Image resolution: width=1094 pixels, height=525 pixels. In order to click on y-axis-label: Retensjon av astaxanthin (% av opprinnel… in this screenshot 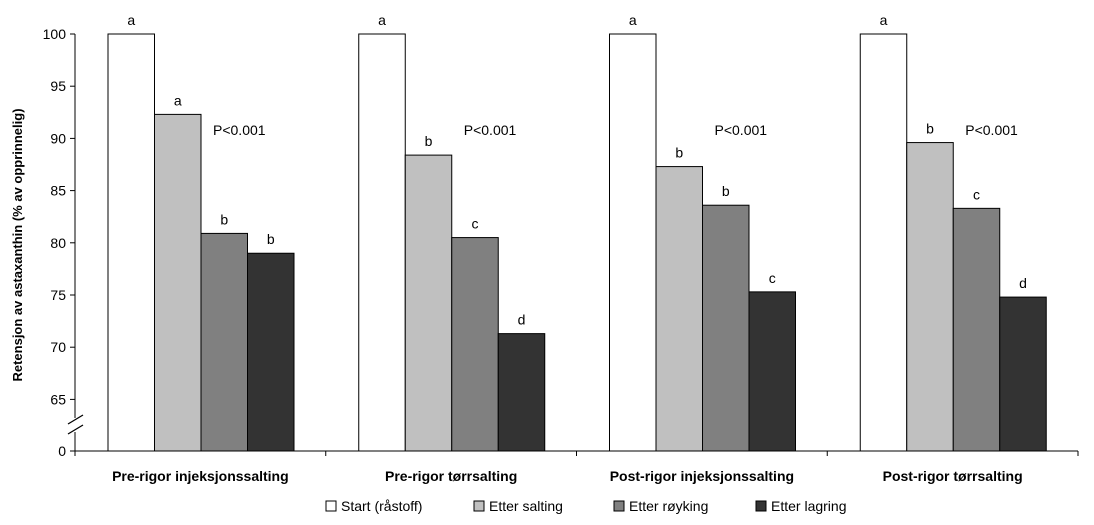, I will do `click(17, 244)`.